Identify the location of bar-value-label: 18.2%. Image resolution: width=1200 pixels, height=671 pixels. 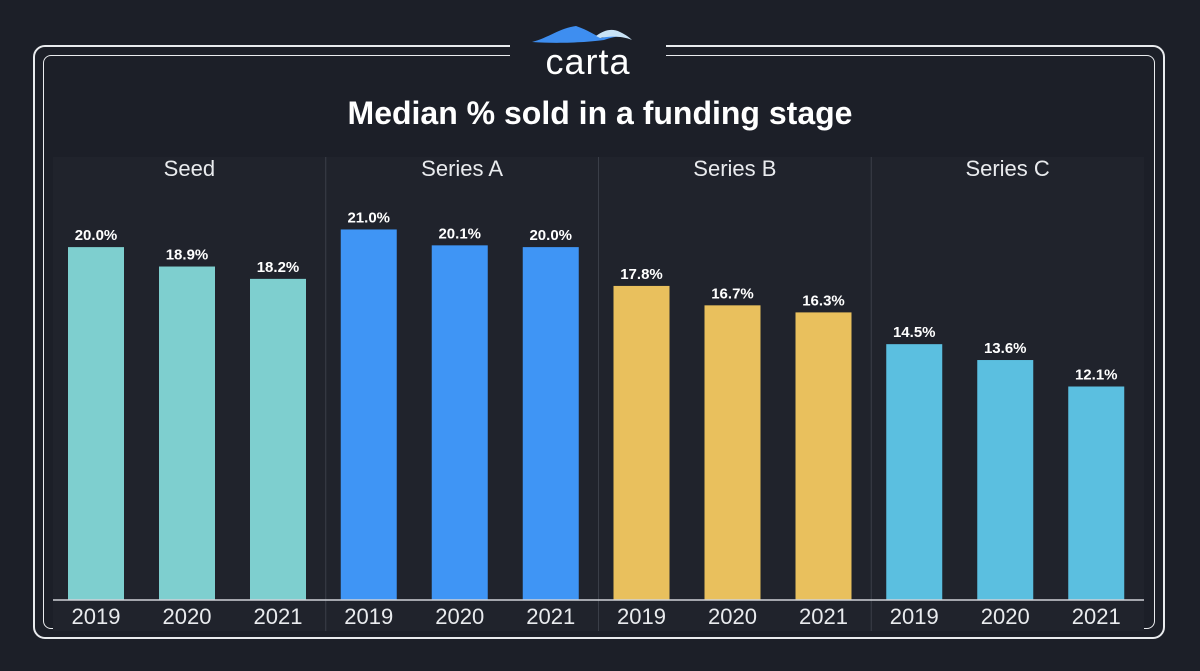
(278, 267).